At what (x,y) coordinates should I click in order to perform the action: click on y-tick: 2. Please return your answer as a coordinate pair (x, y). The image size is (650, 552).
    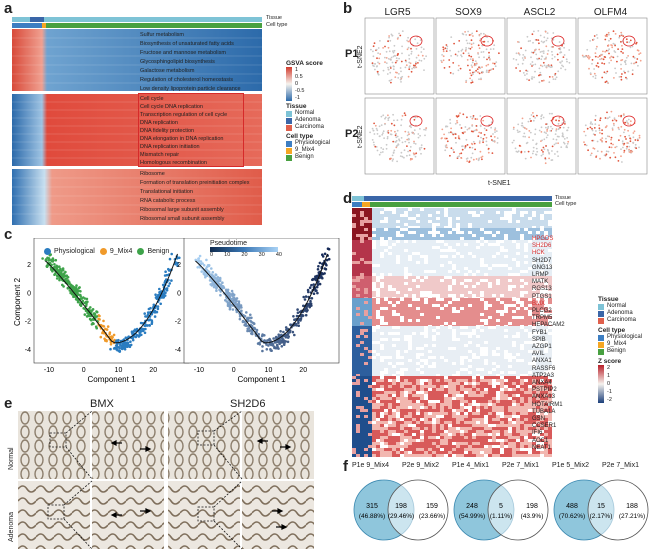
    Looking at the image, I should click on (29, 265).